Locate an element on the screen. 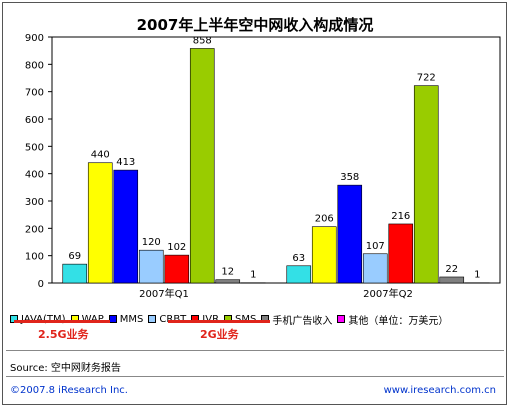  legend-label: IVR is located at coordinates (211, 319).